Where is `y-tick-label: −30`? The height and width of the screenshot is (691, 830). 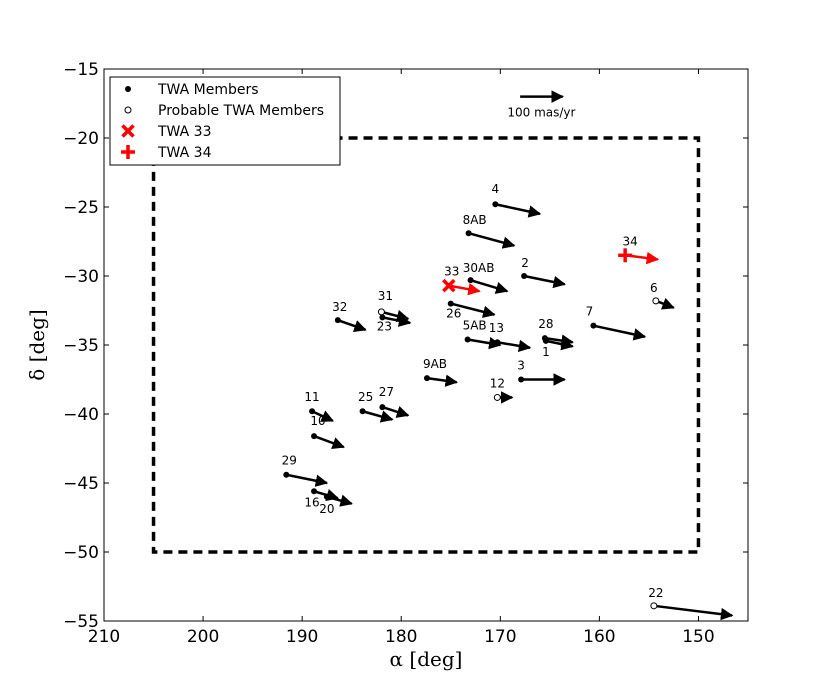
y-tick-label: −30 is located at coordinates (81, 277).